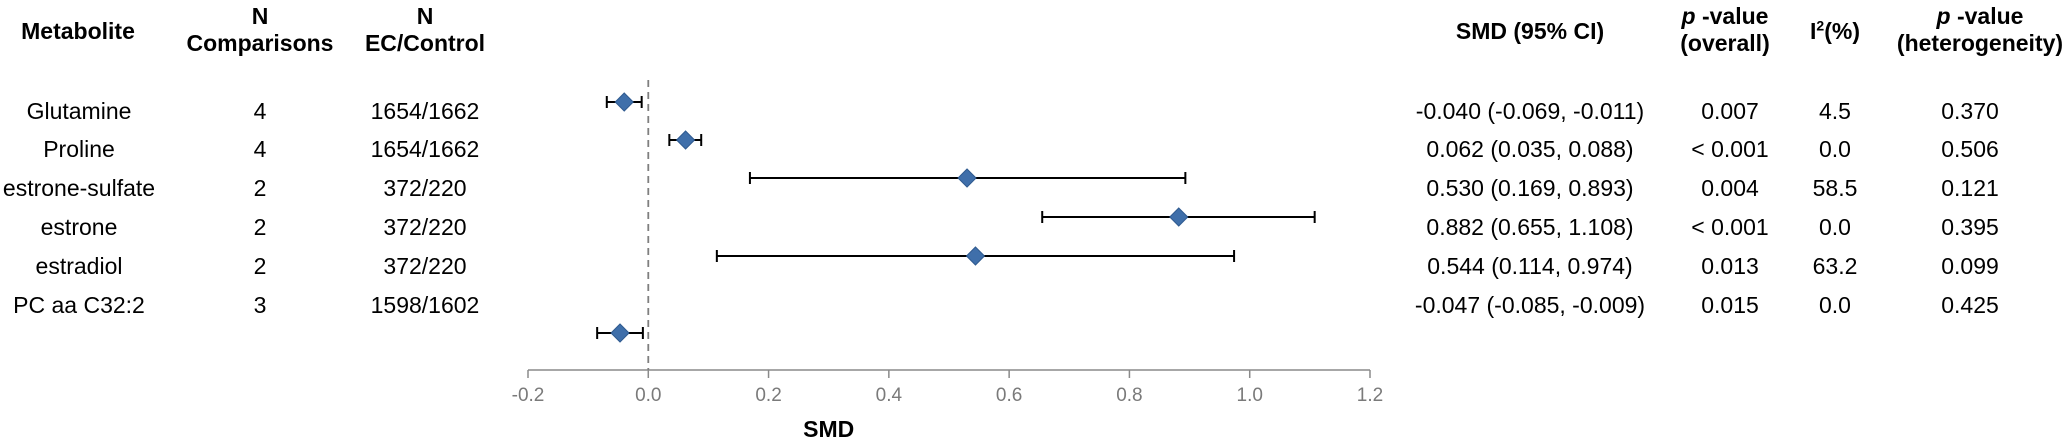 Image resolution: width=2071 pixels, height=446 pixels. Describe the element at coordinates (1970, 149) in the screenshot. I see `cell-p-het: 0.506` at that location.